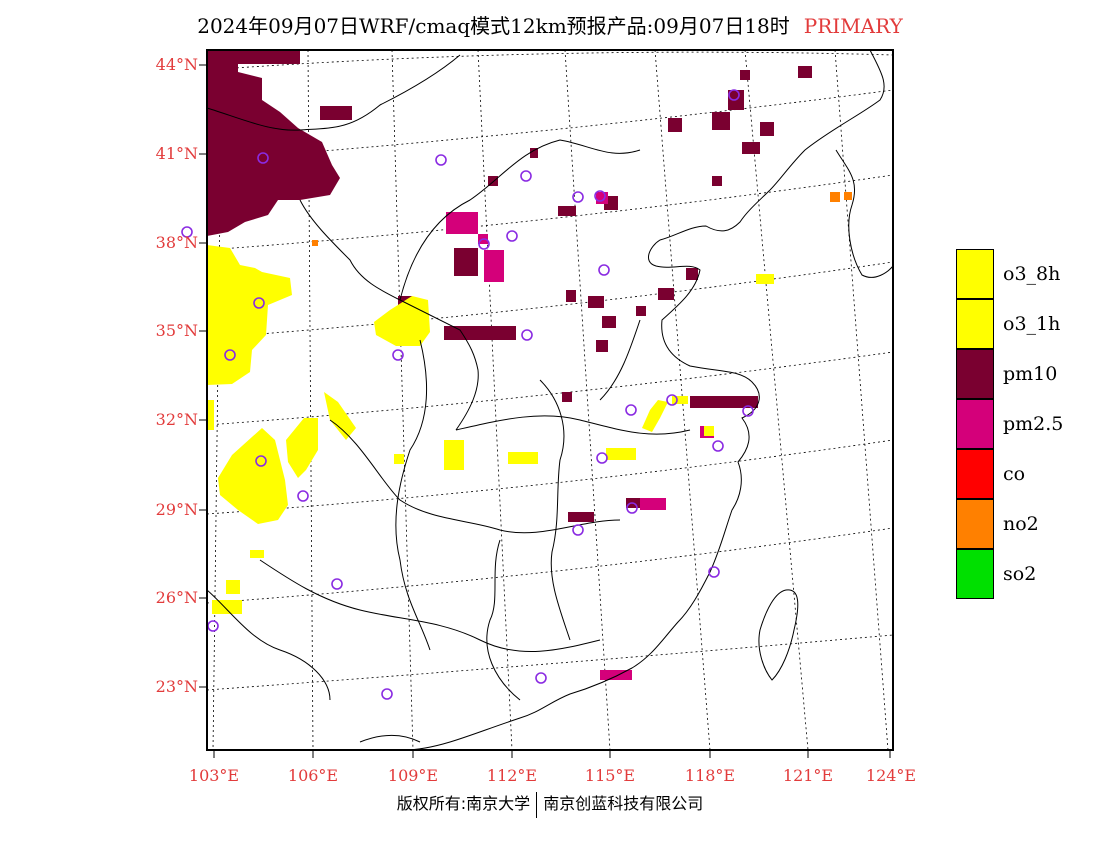 Image resolution: width=1100 pixels, height=850 pixels. Describe the element at coordinates (176, 509) in the screenshot. I see `lat-label-29: 29°N` at that location.